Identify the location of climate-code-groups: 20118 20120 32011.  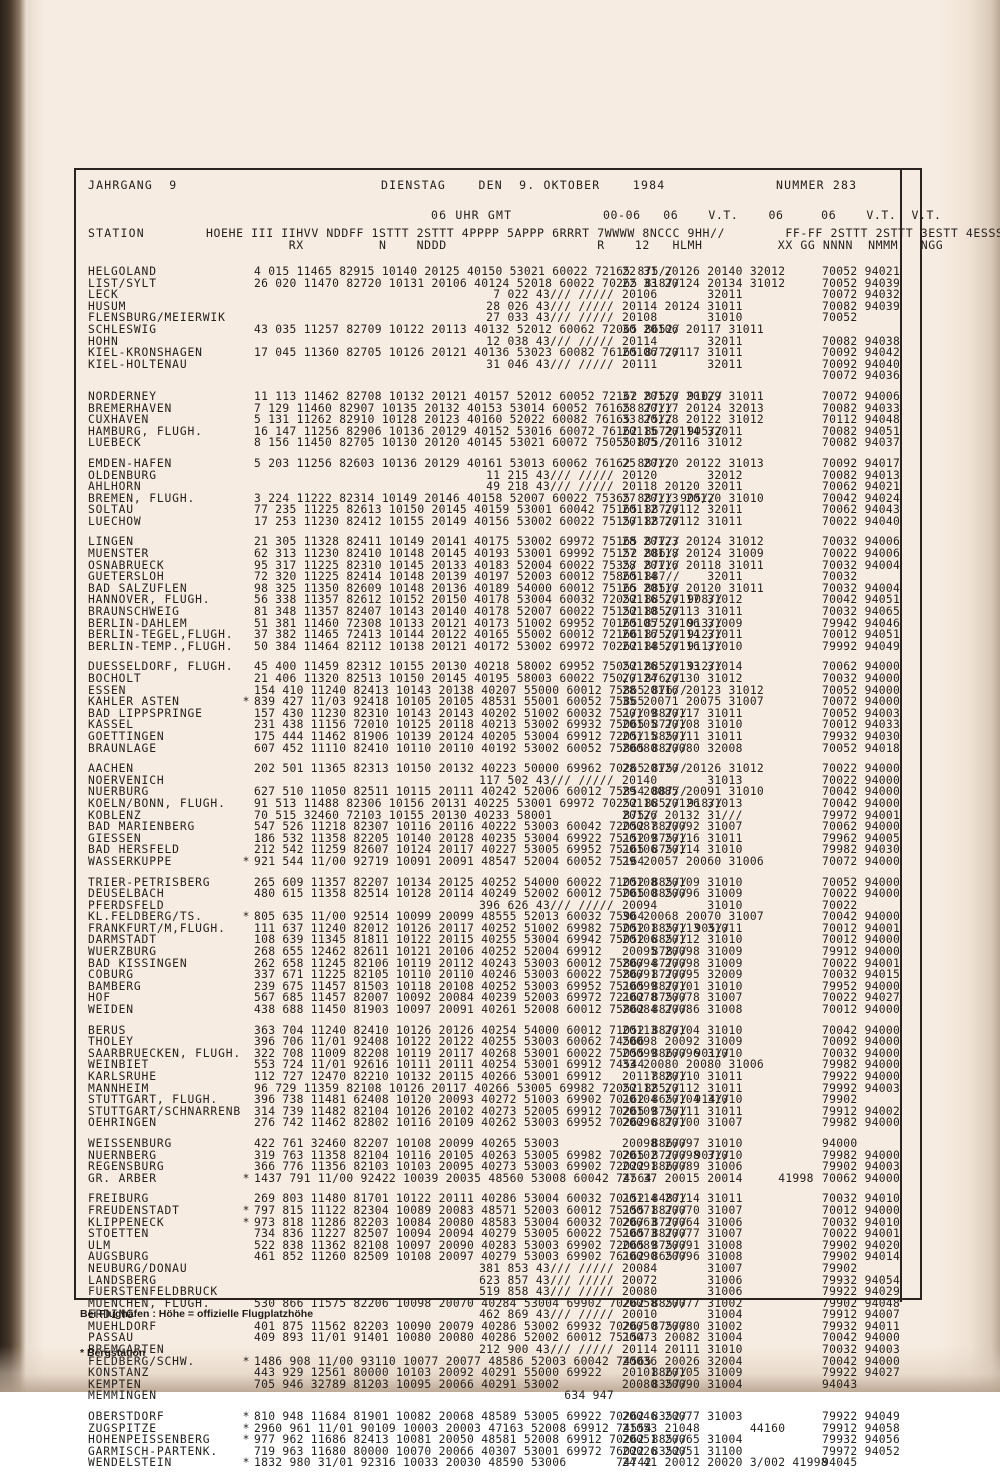
(722, 487).